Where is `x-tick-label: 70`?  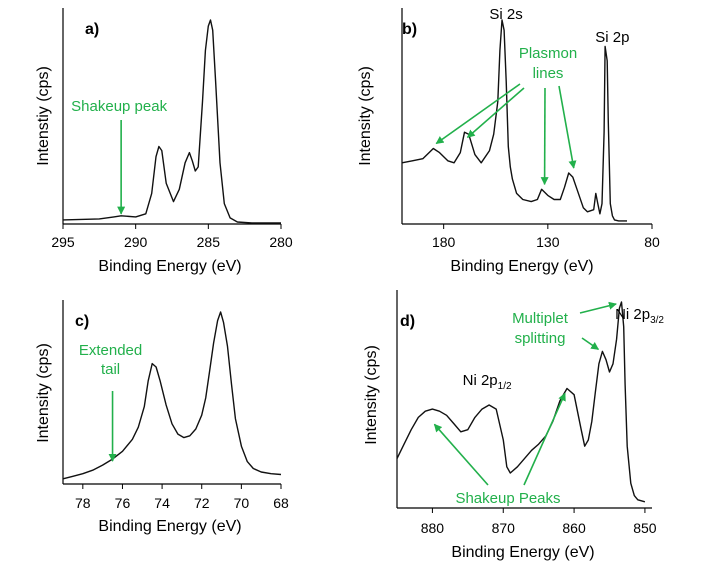
x-tick-label: 70 is located at coordinates (242, 503).